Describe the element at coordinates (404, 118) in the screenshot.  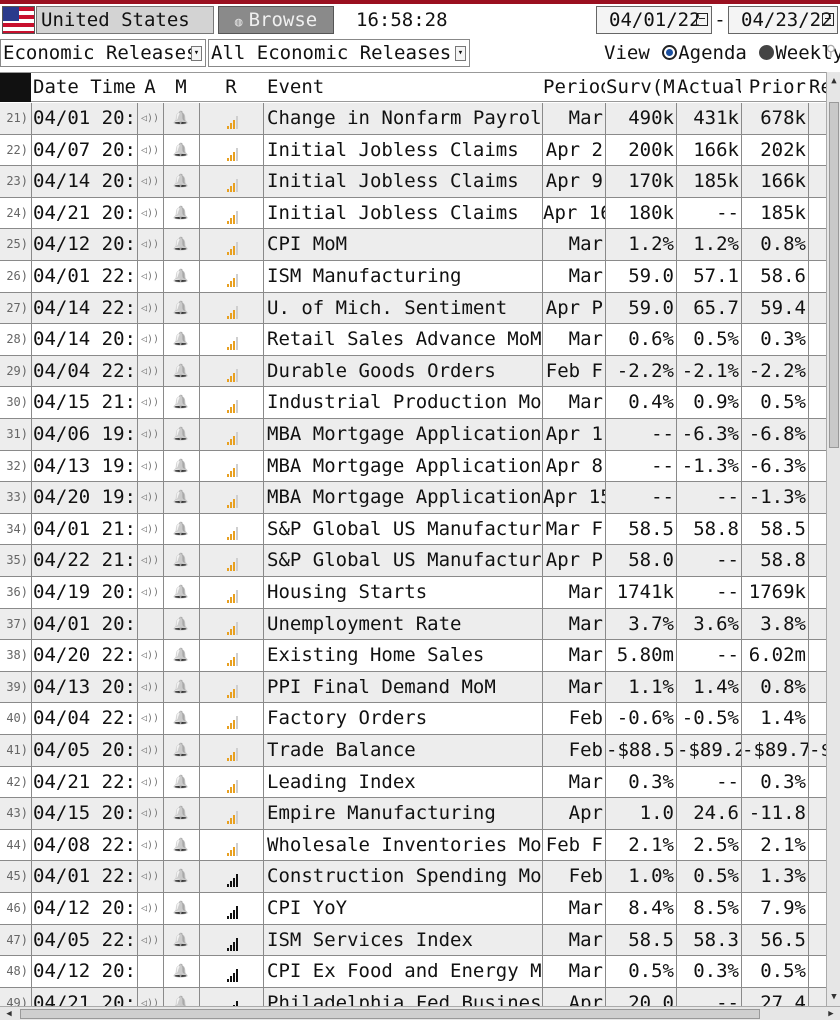
I see `row-event: Change in Nonfarm Payrolls` at that location.